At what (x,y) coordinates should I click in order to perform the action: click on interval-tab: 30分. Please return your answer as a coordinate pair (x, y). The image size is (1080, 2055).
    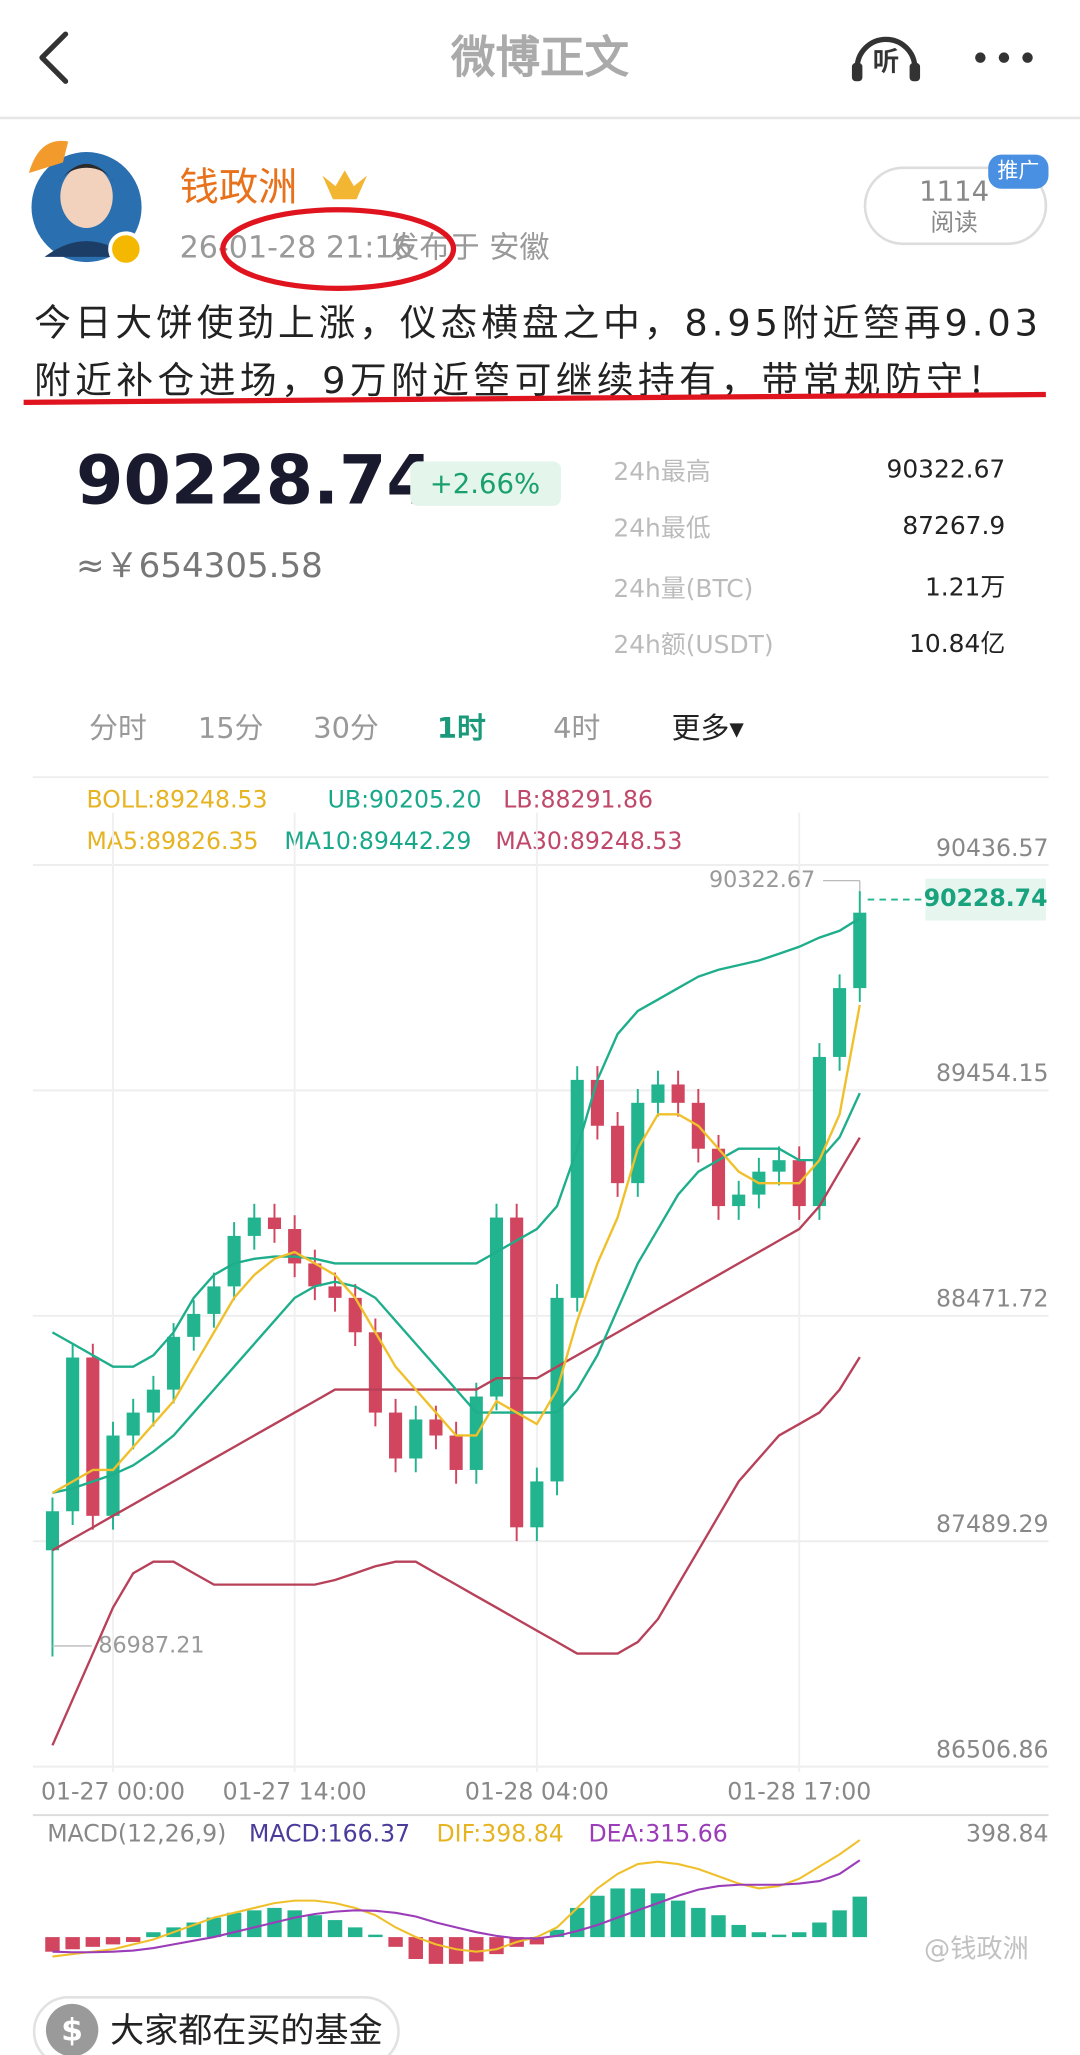
    Looking at the image, I should click on (346, 728).